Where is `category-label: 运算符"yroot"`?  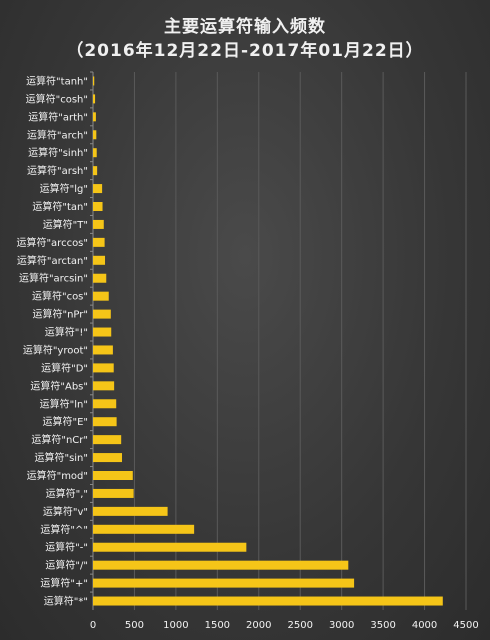 category-label: 运算符"yroot" is located at coordinates (55, 349).